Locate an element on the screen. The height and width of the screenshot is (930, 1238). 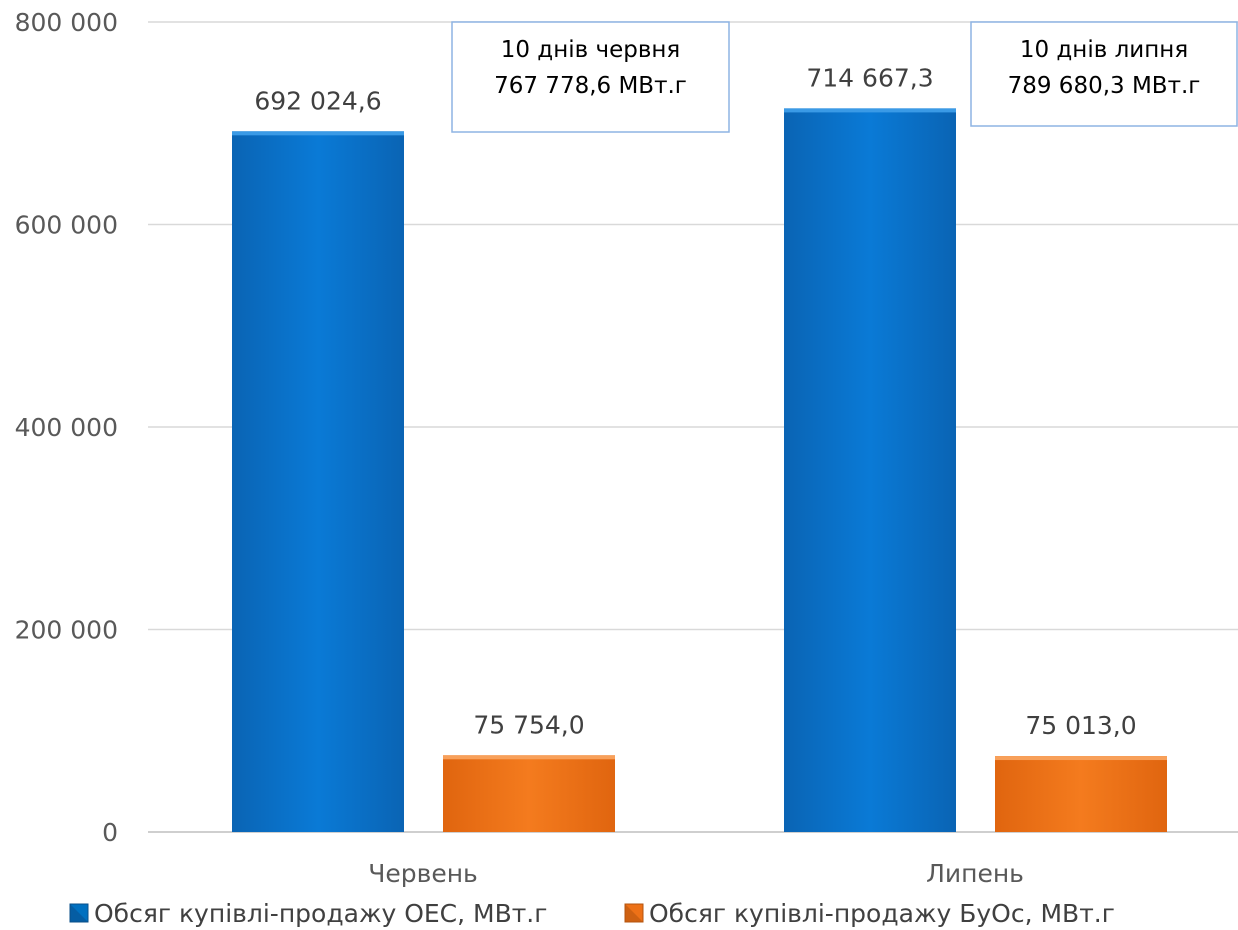
y-axis-ticks: 0 200 000 400 000 600 000 800 000 is located at coordinates (66, 427).